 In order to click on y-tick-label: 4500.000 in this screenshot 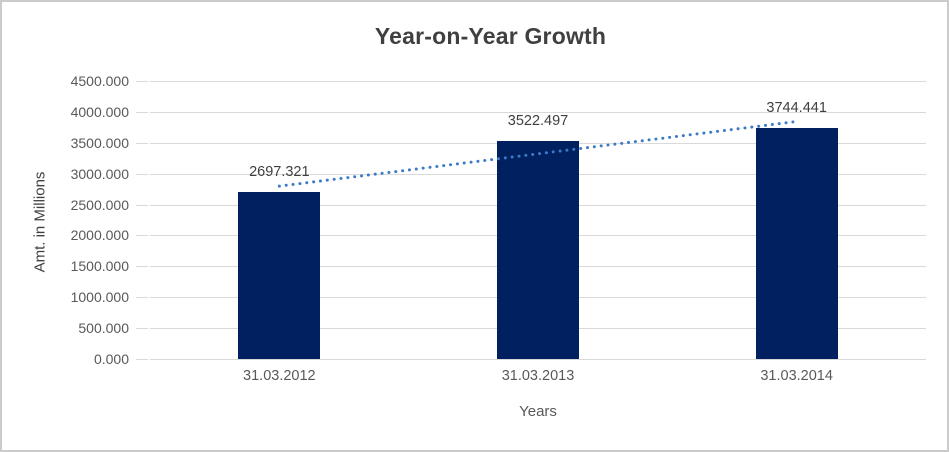, I will do `click(99, 81)`.